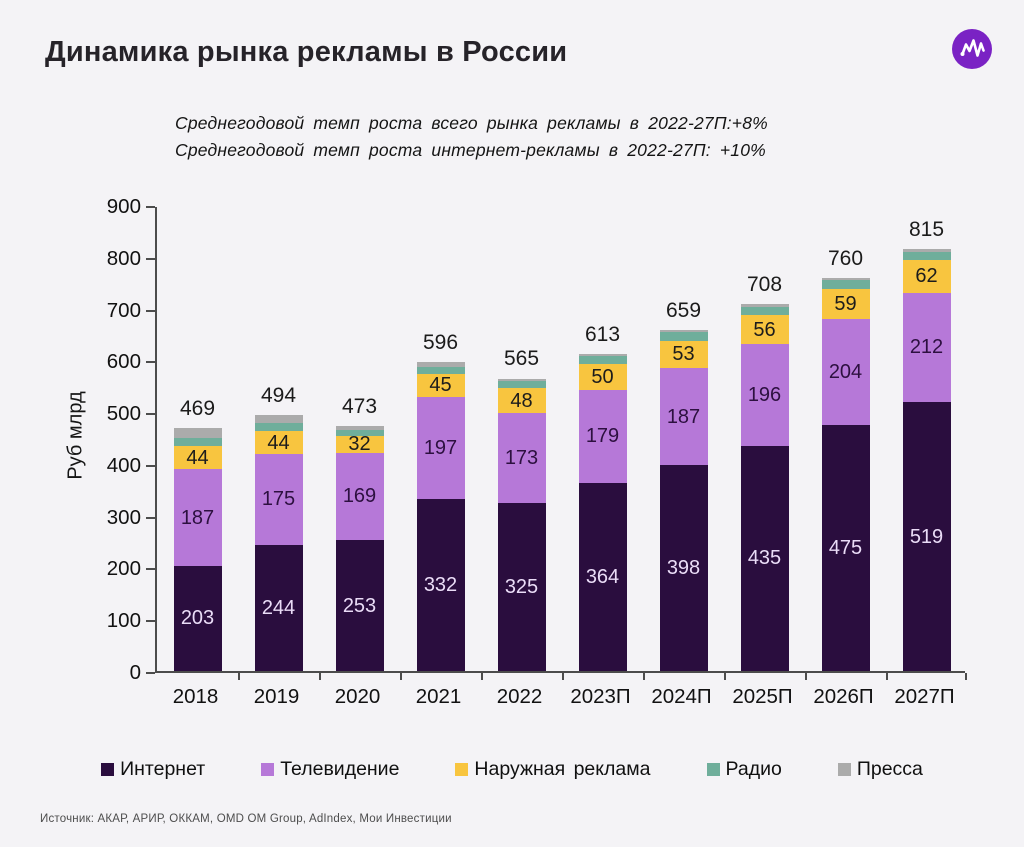 This screenshot has width=1024, height=847. What do you see at coordinates (340, 769) in the screenshot?
I see `legend-label-tv: Телевидение` at bounding box center [340, 769].